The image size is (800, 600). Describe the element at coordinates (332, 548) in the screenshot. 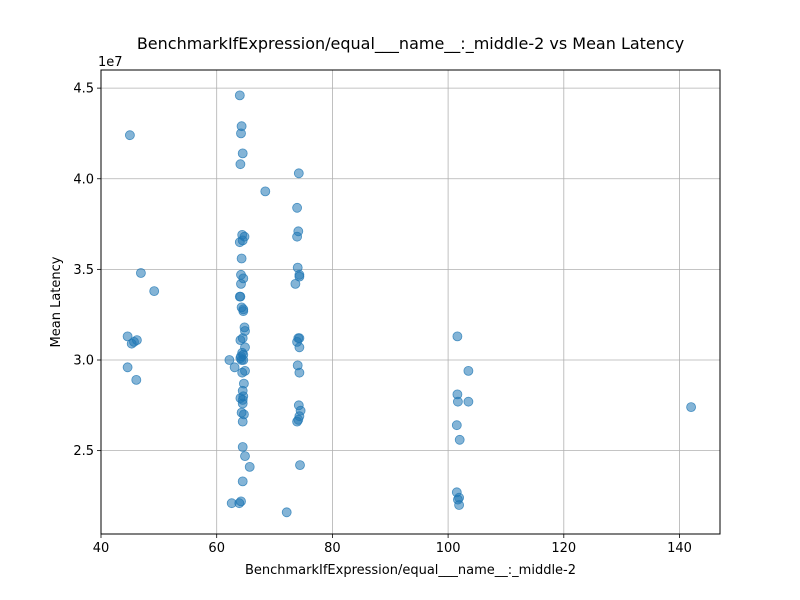

I see `x-tick-label: 80` at that location.